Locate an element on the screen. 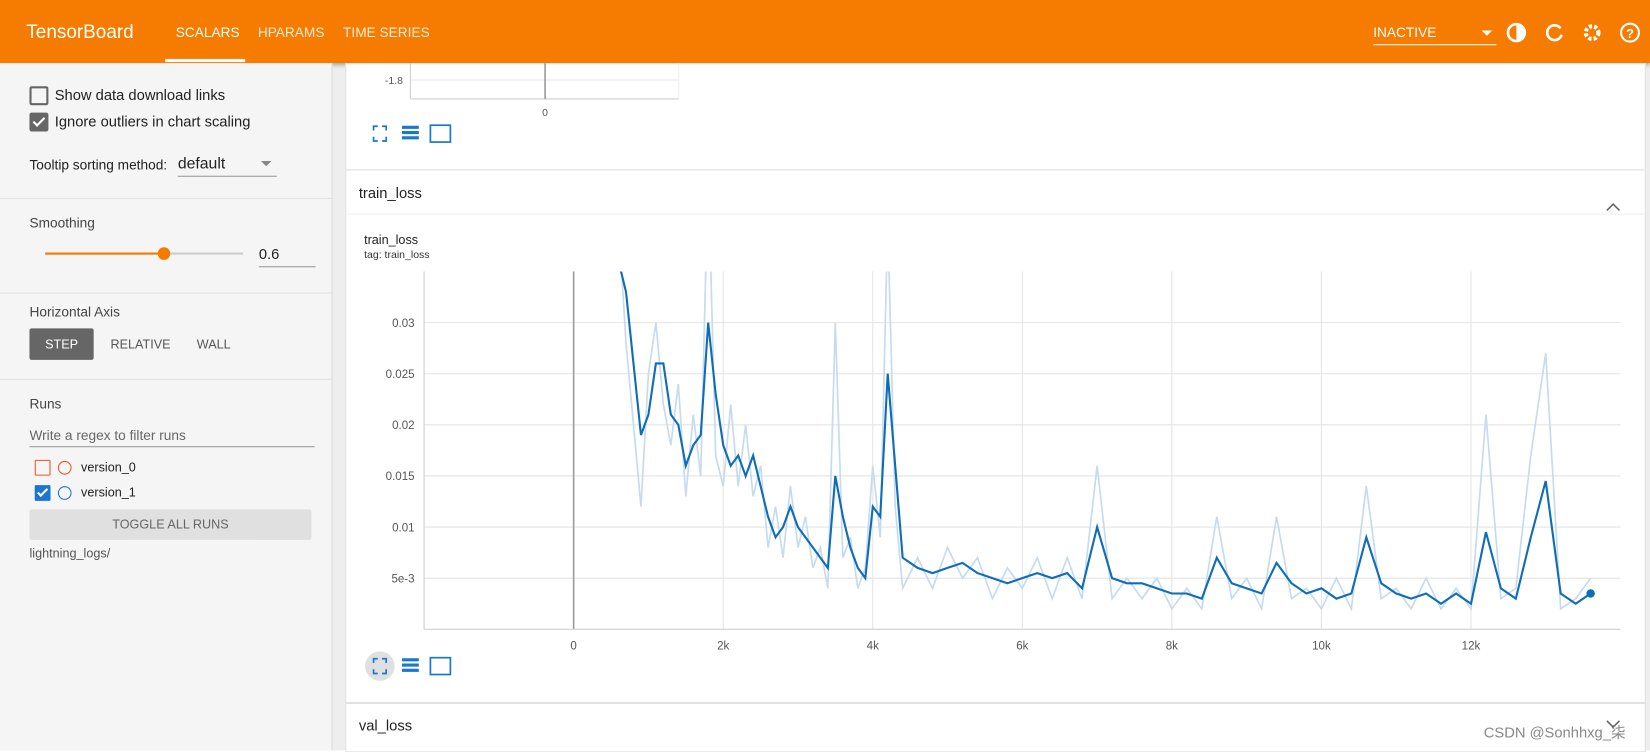 Image resolution: width=1650 pixels, height=752 pixels. y-tick-label: 5e-3 is located at coordinates (402, 579).